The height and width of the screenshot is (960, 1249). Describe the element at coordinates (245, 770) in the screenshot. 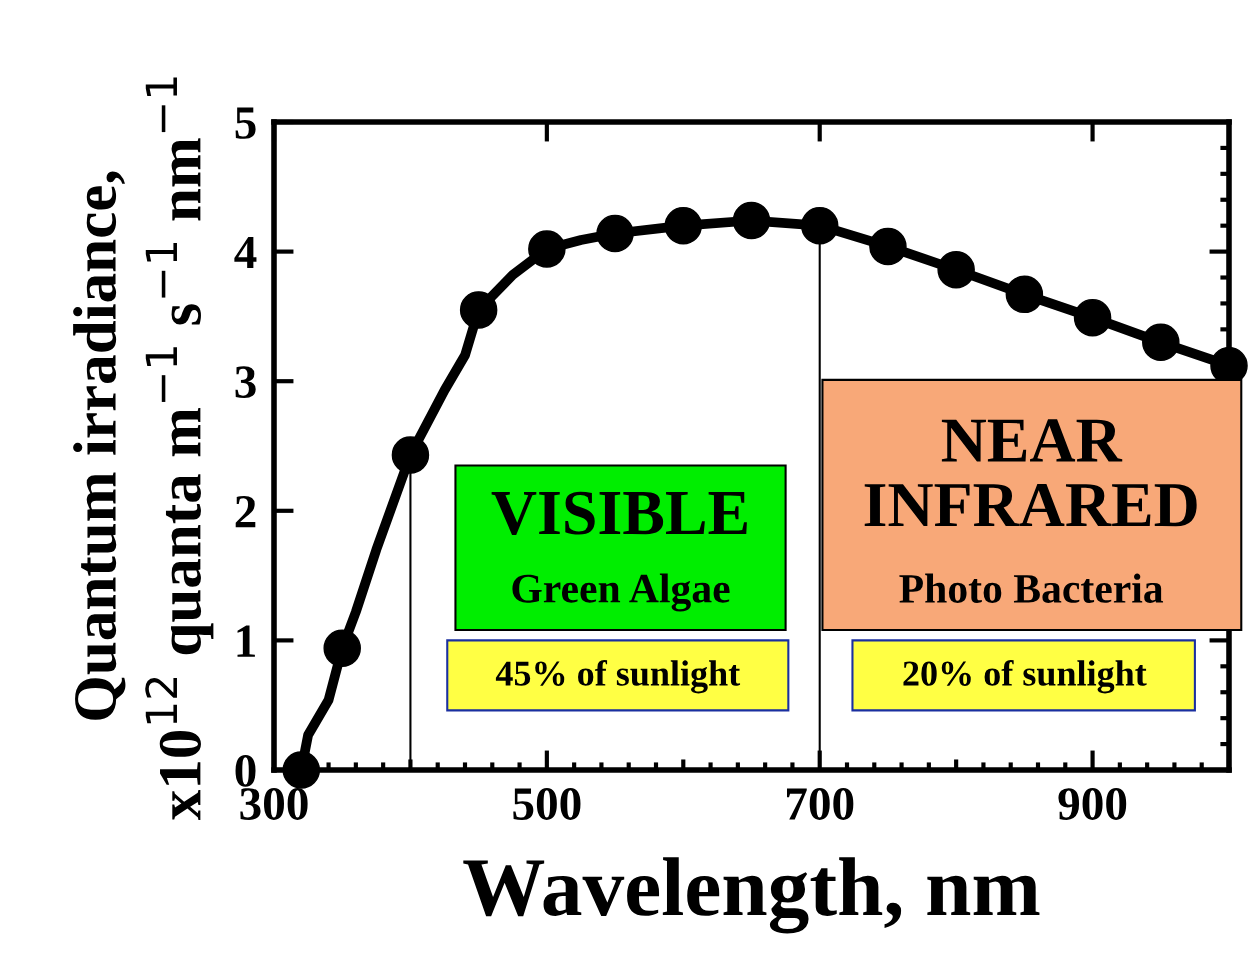

I see `y-tick-label: 0` at that location.